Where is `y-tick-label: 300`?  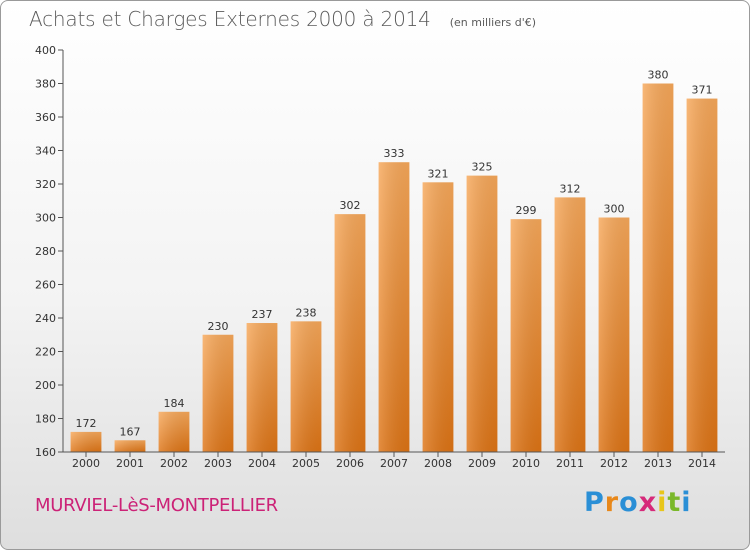
y-tick-label: 300 is located at coordinates (45, 218).